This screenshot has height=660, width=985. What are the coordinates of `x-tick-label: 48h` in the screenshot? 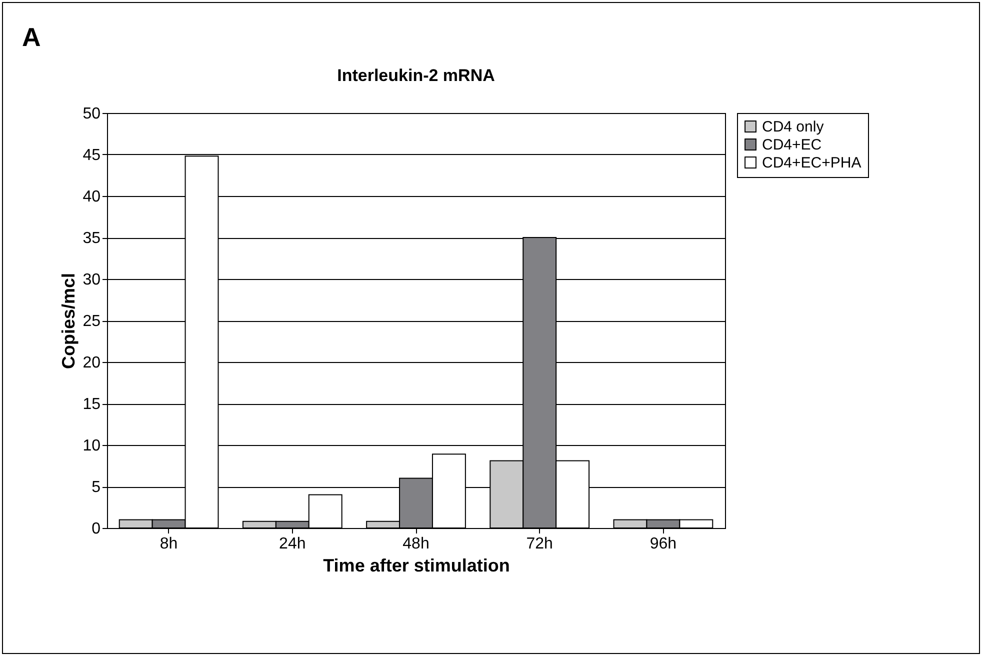 It's located at (416, 544).